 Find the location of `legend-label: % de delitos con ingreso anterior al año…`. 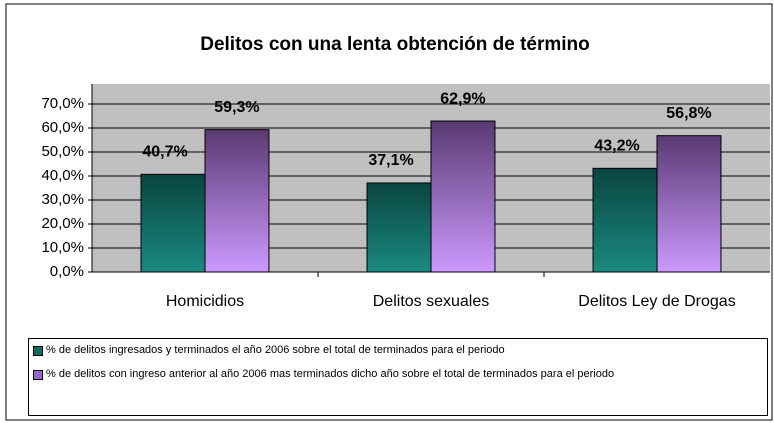

legend-label: % de delitos con ingreso anterior al año… is located at coordinates (330, 374).